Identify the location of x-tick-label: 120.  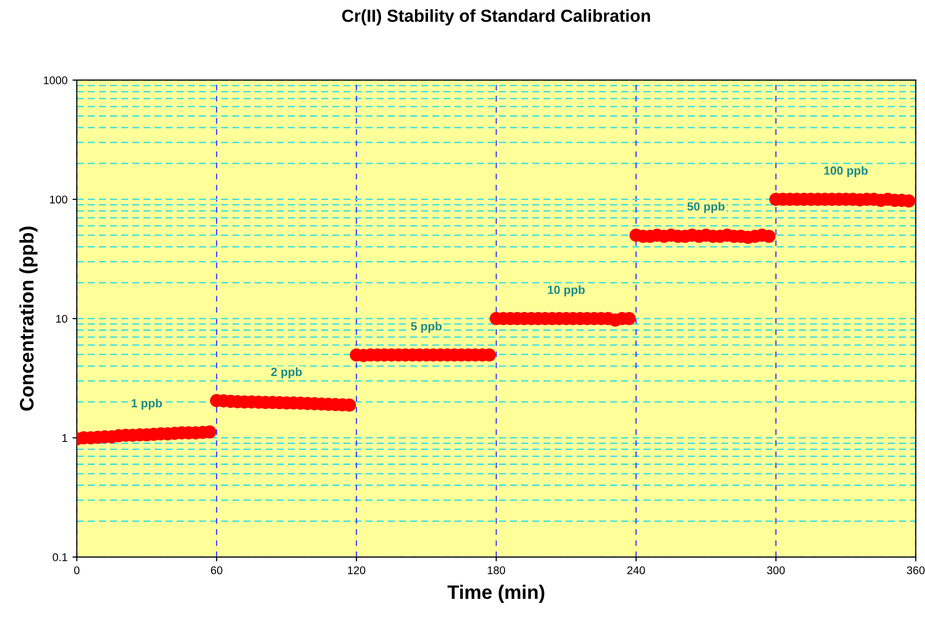
(357, 570).